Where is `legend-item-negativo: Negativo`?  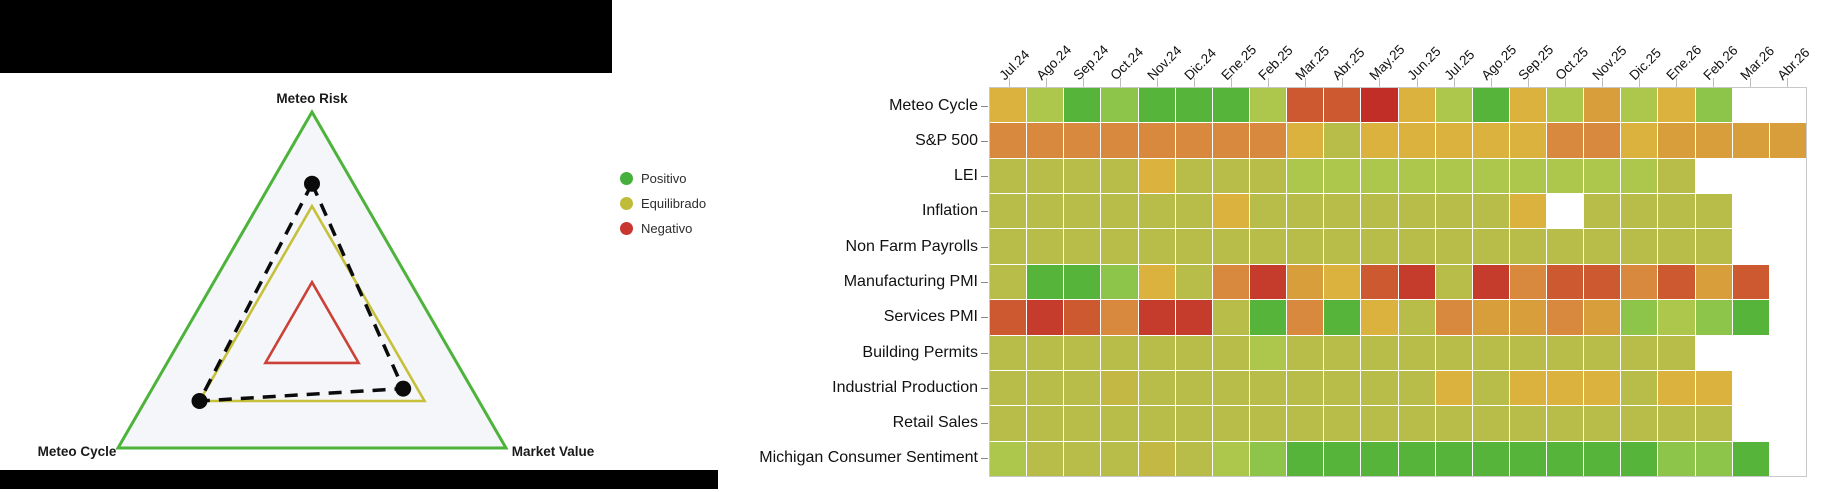 legend-item-negativo: Negativo is located at coordinates (663, 228).